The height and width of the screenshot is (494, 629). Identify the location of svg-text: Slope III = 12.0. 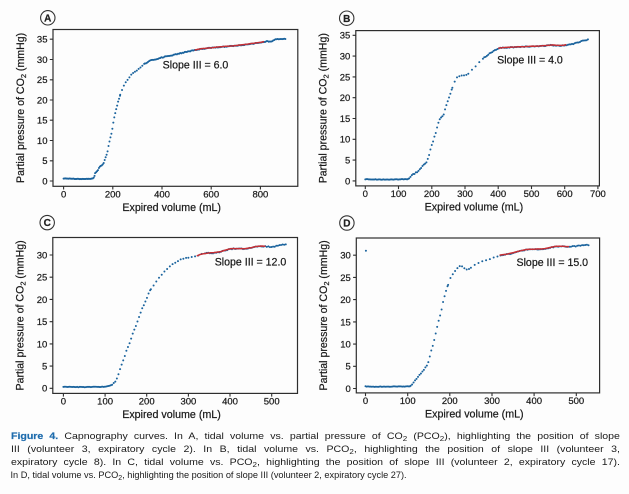
(251, 263).